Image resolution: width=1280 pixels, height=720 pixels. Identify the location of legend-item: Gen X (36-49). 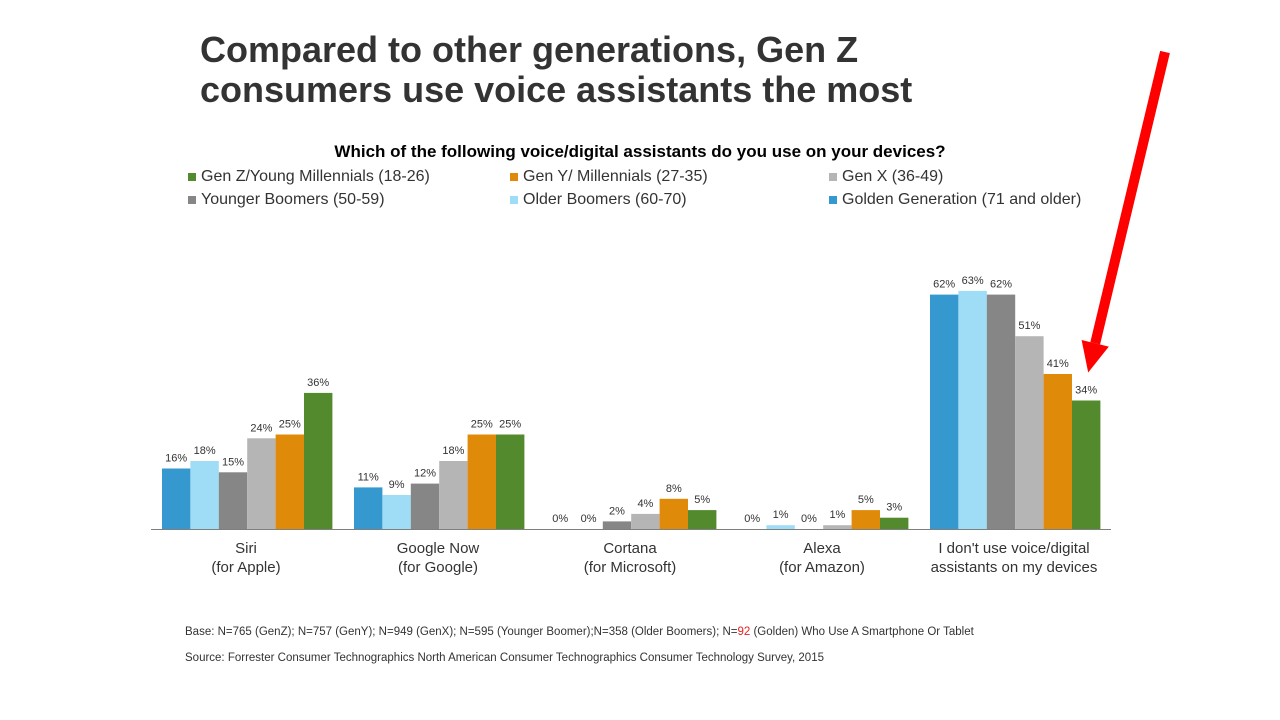
(886, 177).